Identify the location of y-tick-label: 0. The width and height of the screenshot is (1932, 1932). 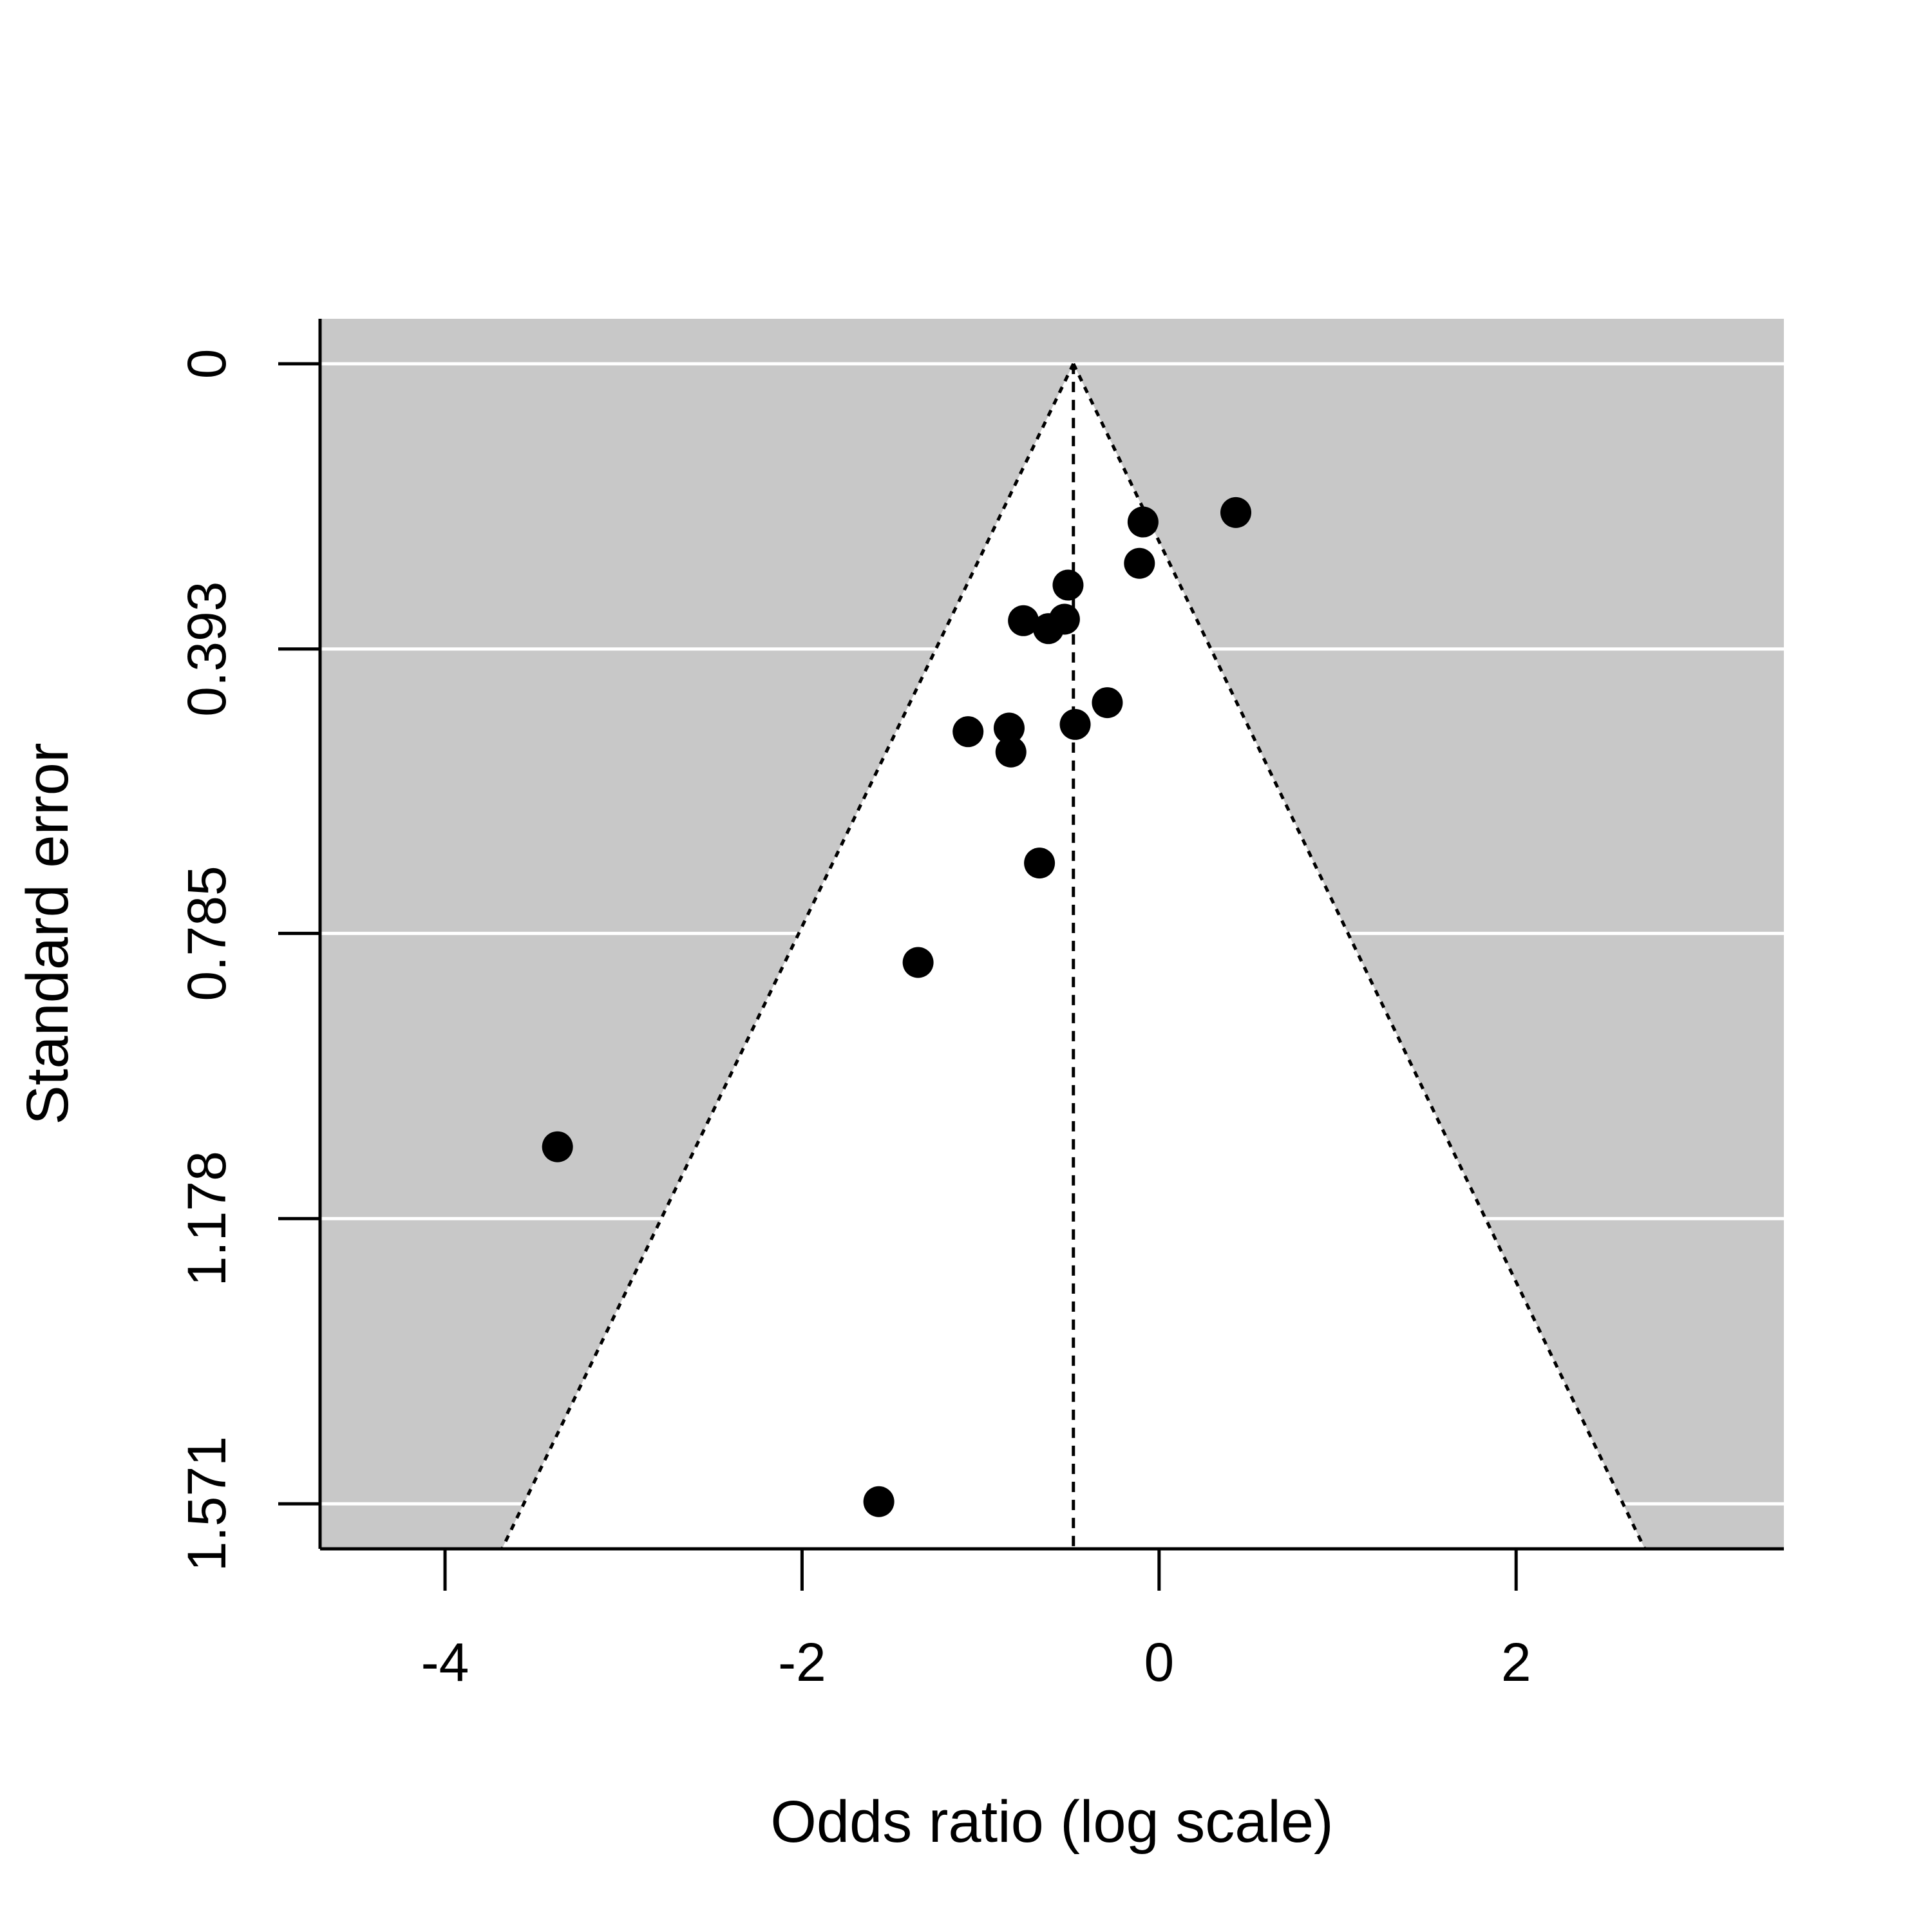
(207, 364).